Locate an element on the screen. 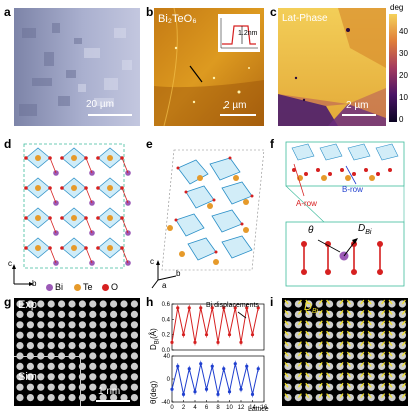  legend-label-te: Te is located at coordinates (88, 287).